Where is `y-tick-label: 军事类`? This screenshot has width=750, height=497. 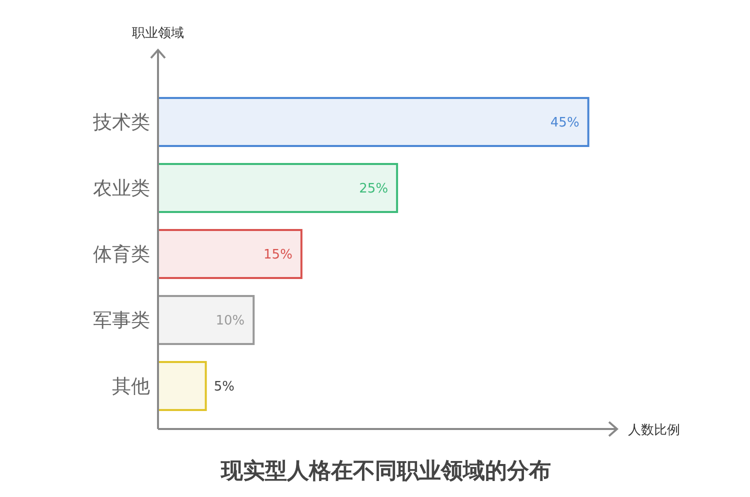
y-tick-label: 军事类 is located at coordinates (121, 321).